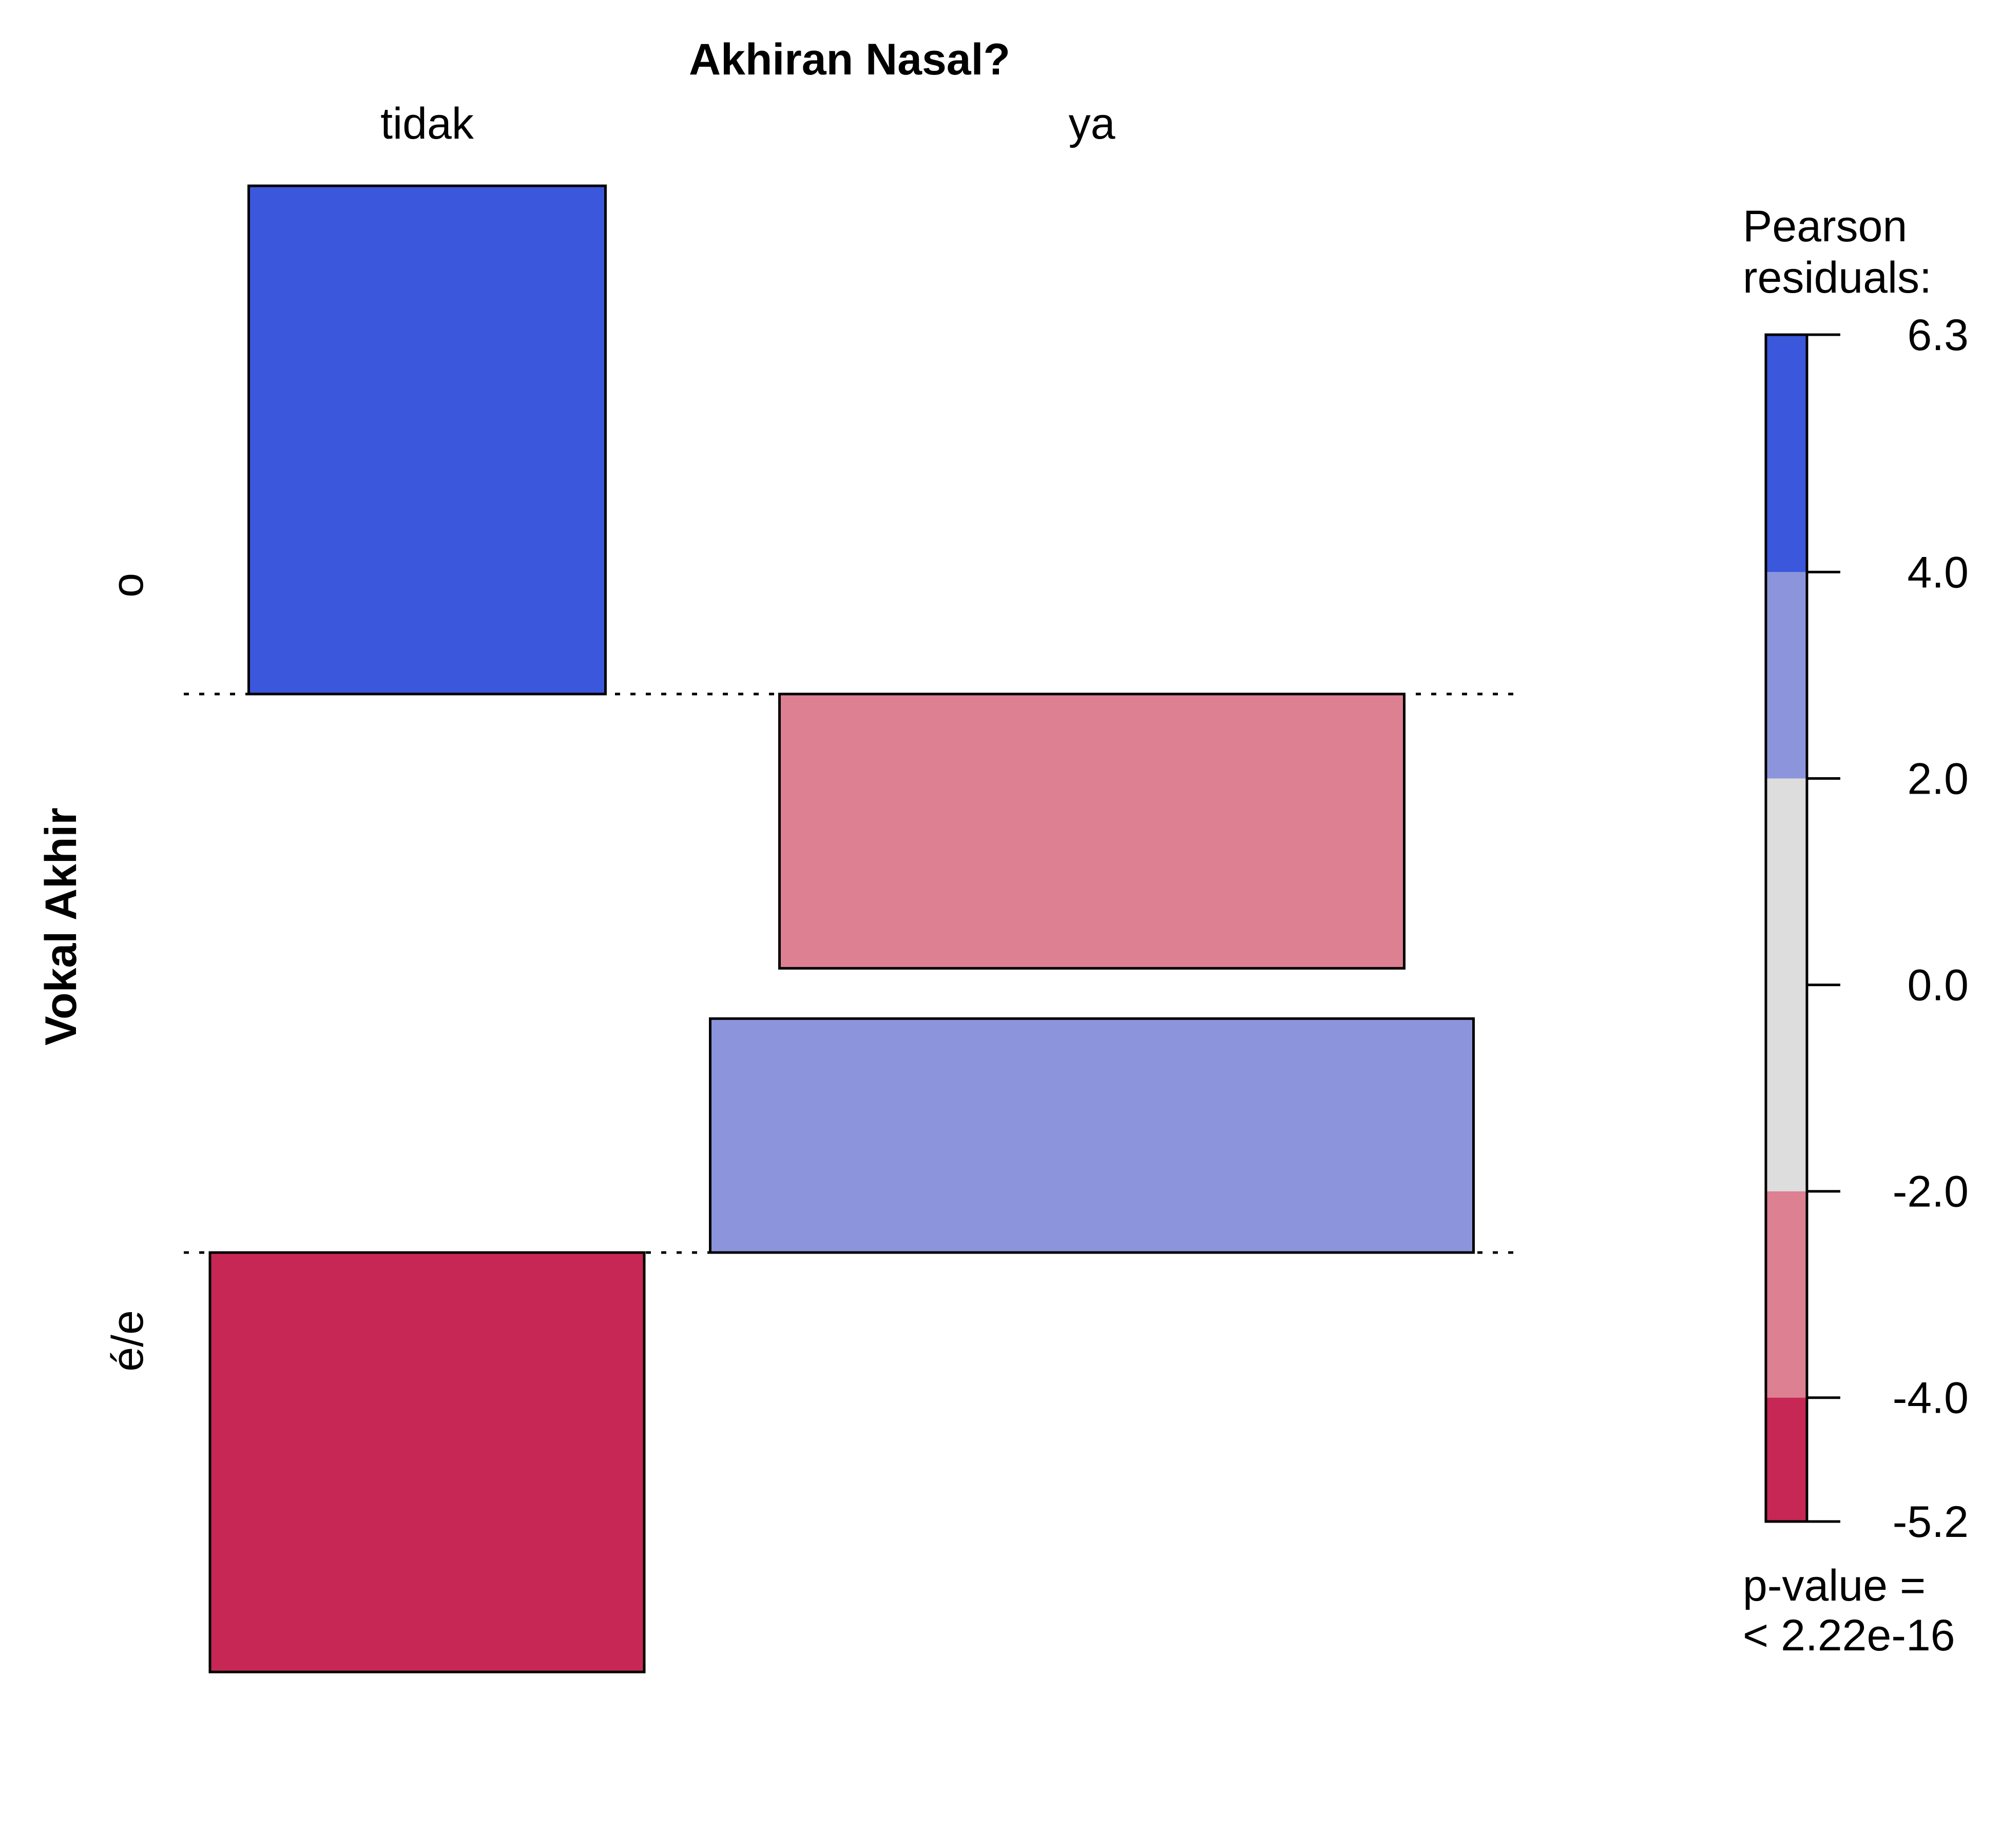  What do you see at coordinates (427, 440) in the screenshot?
I see `cell-o-tidak` at bounding box center [427, 440].